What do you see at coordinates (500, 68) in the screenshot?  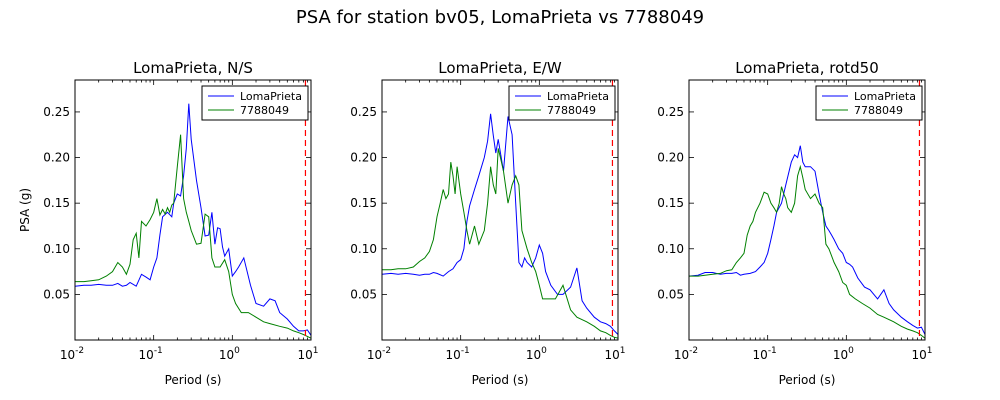 I see `subplot-title: LomaPrieta, E/W` at bounding box center [500, 68].